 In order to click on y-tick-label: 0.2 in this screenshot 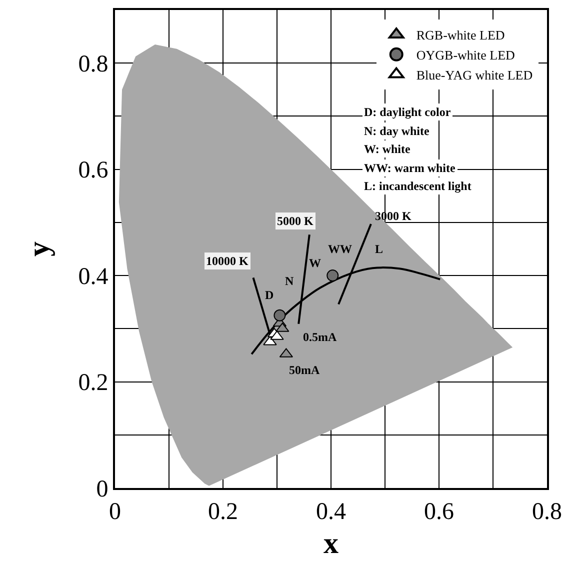, I will do `click(93, 383)`.